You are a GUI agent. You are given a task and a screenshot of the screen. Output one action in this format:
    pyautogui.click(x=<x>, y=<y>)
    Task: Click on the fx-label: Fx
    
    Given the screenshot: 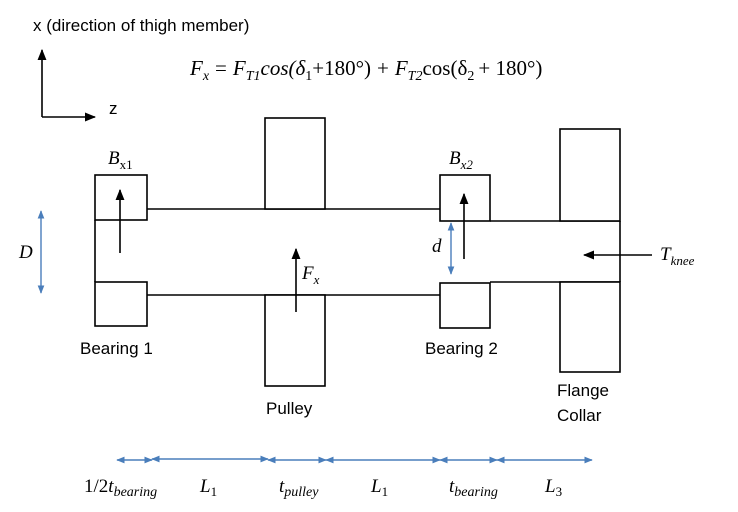 What is the action you would take?
    pyautogui.click(x=310, y=275)
    